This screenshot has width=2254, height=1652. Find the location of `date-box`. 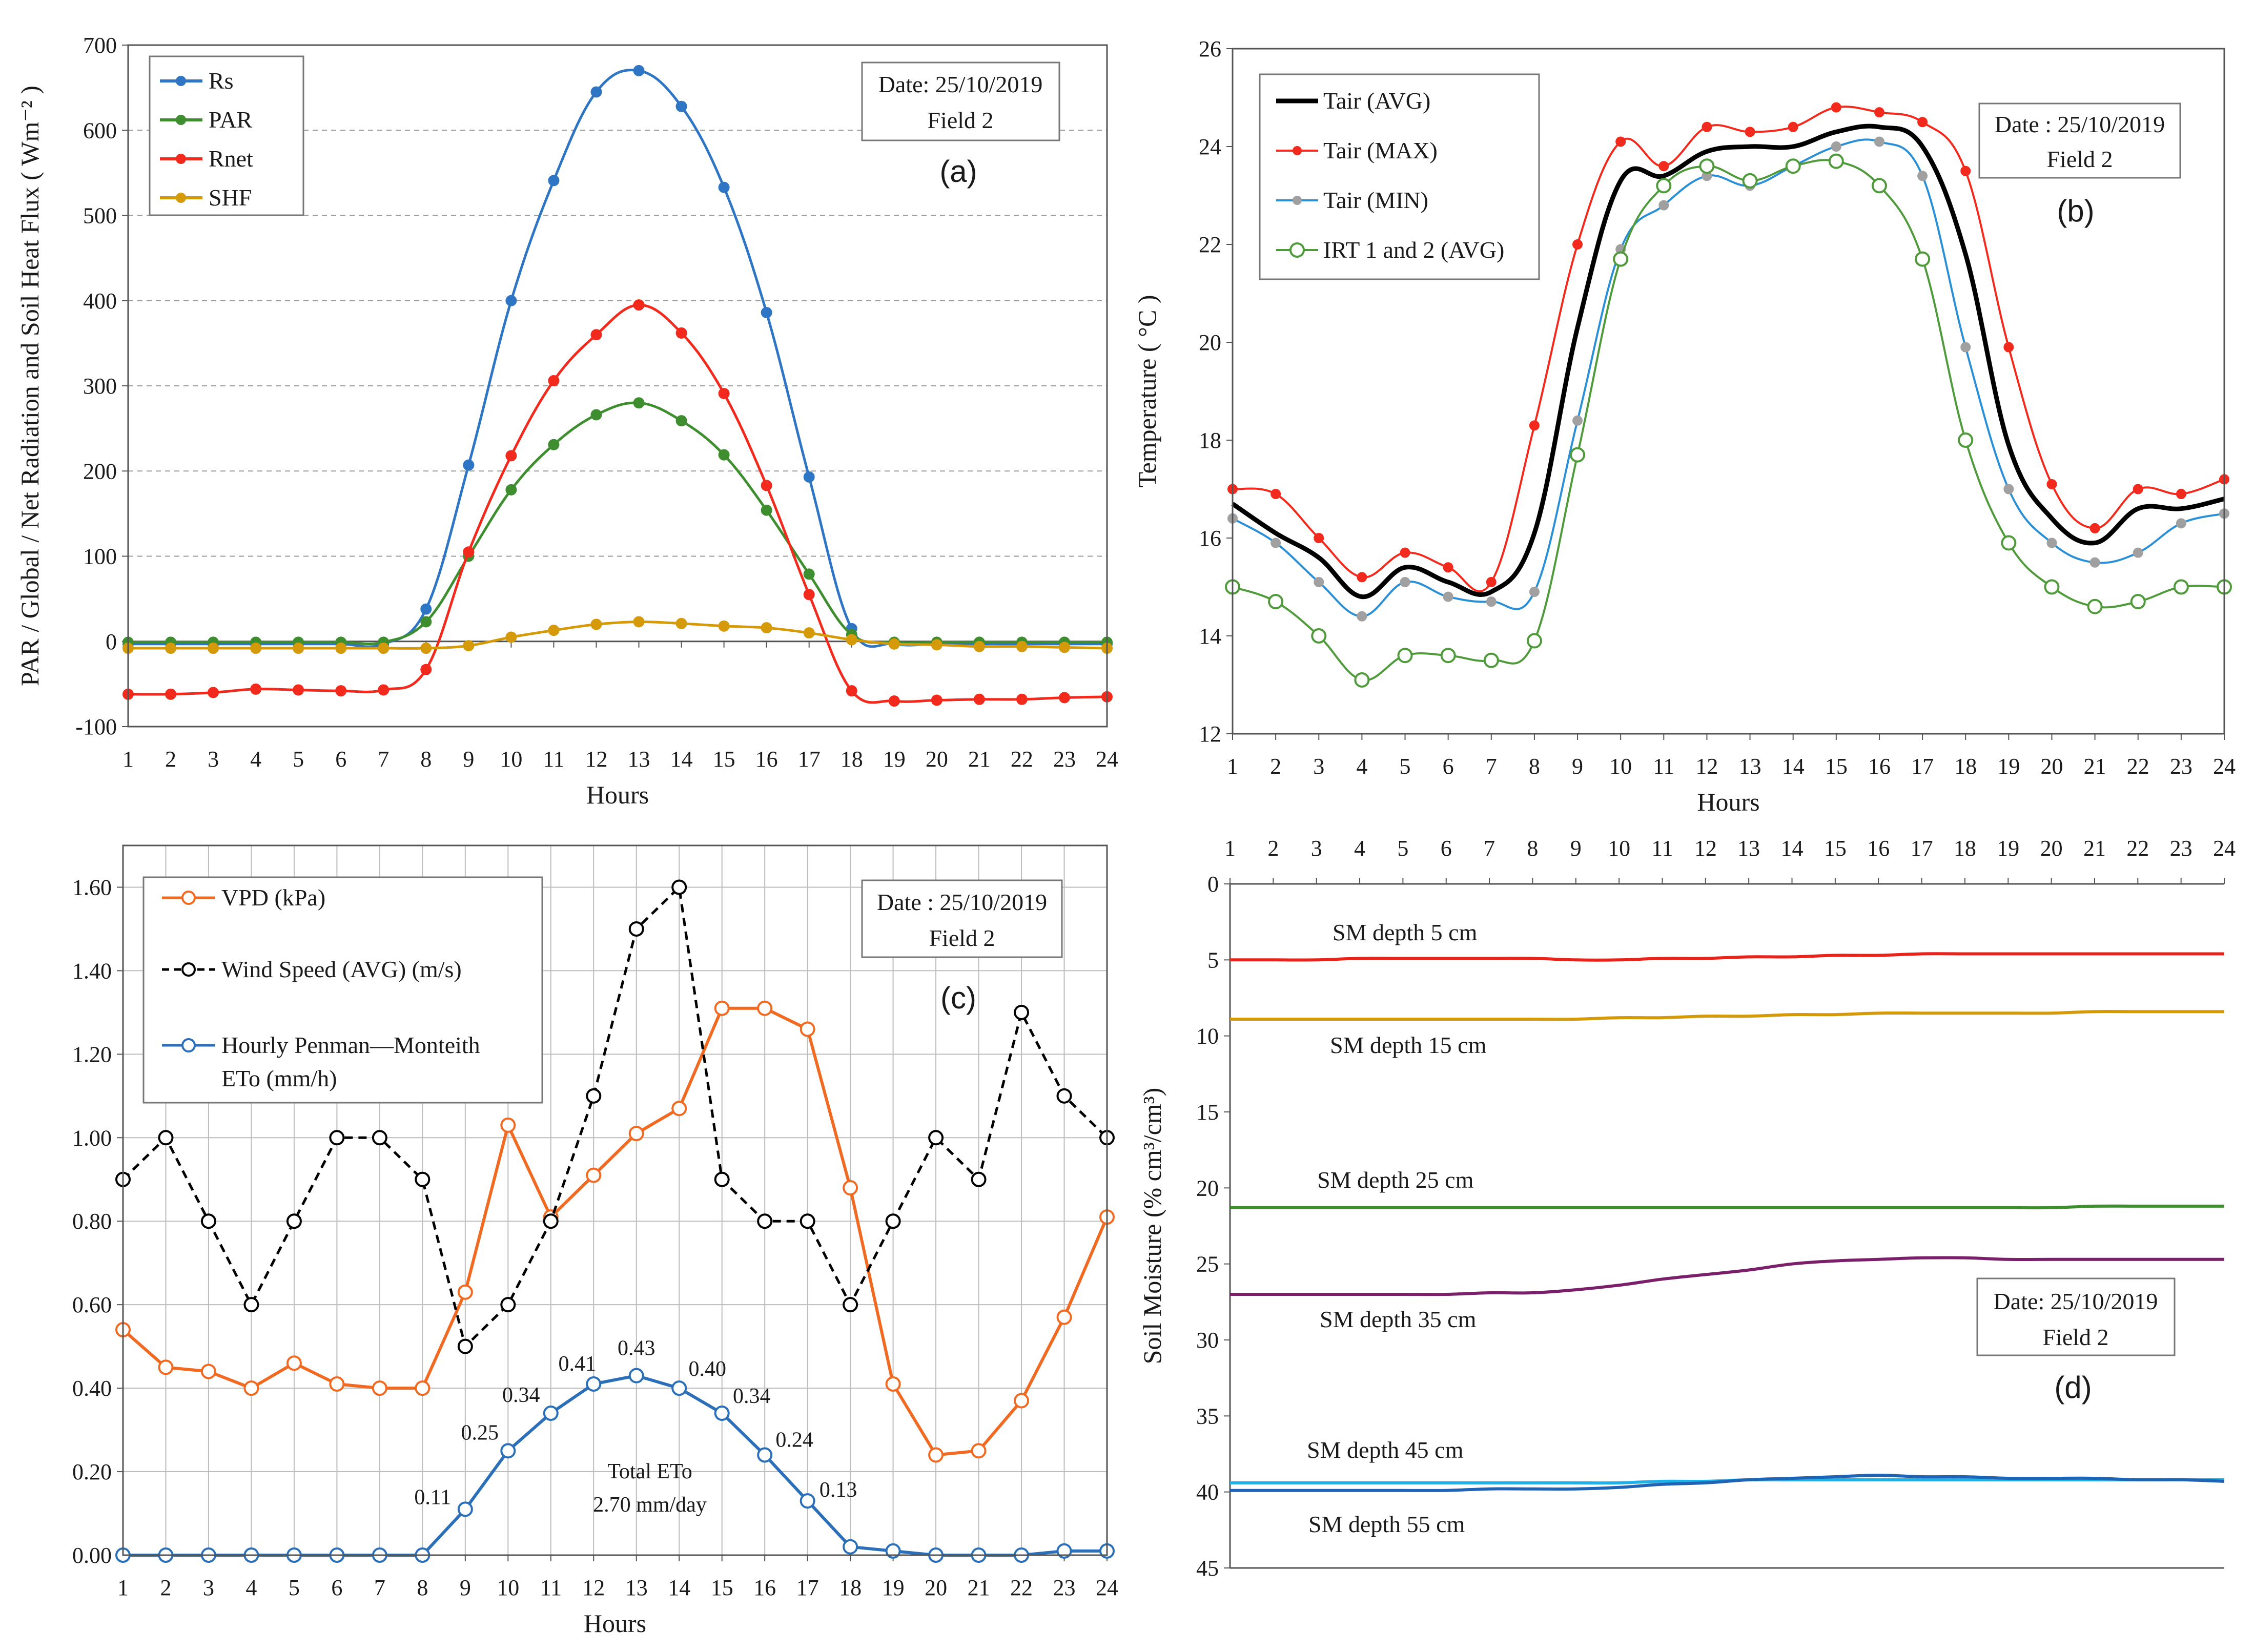

date-box is located at coordinates (961, 101).